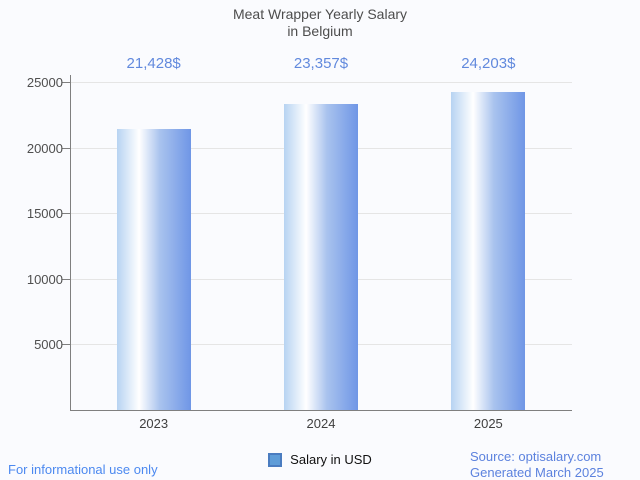 This screenshot has height=480, width=640. What do you see at coordinates (320, 14) in the screenshot?
I see `chart-title-line1: Meat Wrapper Yearly Salary` at bounding box center [320, 14].